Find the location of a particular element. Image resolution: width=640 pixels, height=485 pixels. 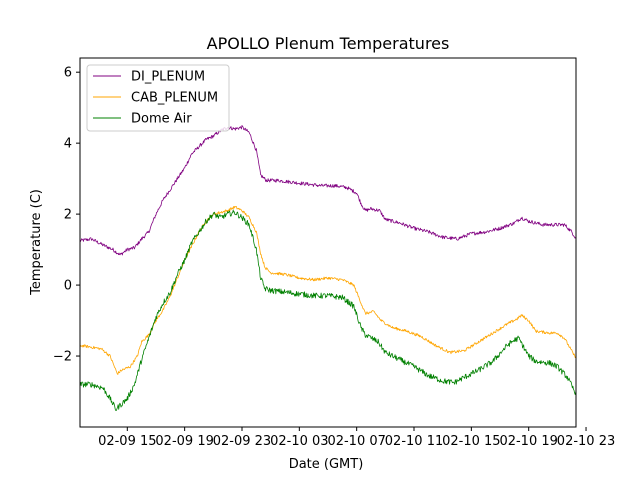

x-tick-label: 02-10 07 is located at coordinates (356, 441).